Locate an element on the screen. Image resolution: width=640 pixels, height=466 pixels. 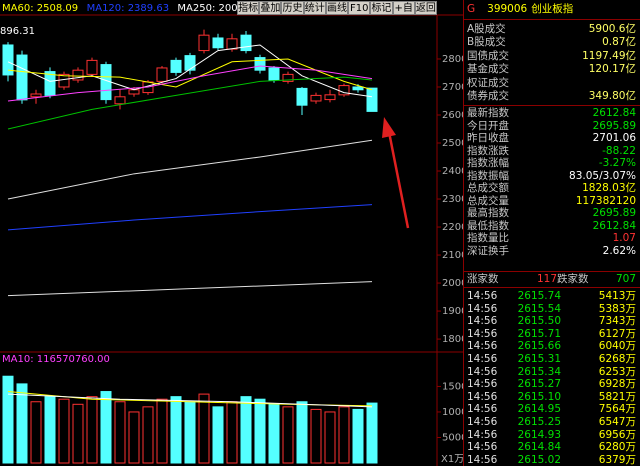
index-name: 创业板指 is located at coordinates (552, 9).